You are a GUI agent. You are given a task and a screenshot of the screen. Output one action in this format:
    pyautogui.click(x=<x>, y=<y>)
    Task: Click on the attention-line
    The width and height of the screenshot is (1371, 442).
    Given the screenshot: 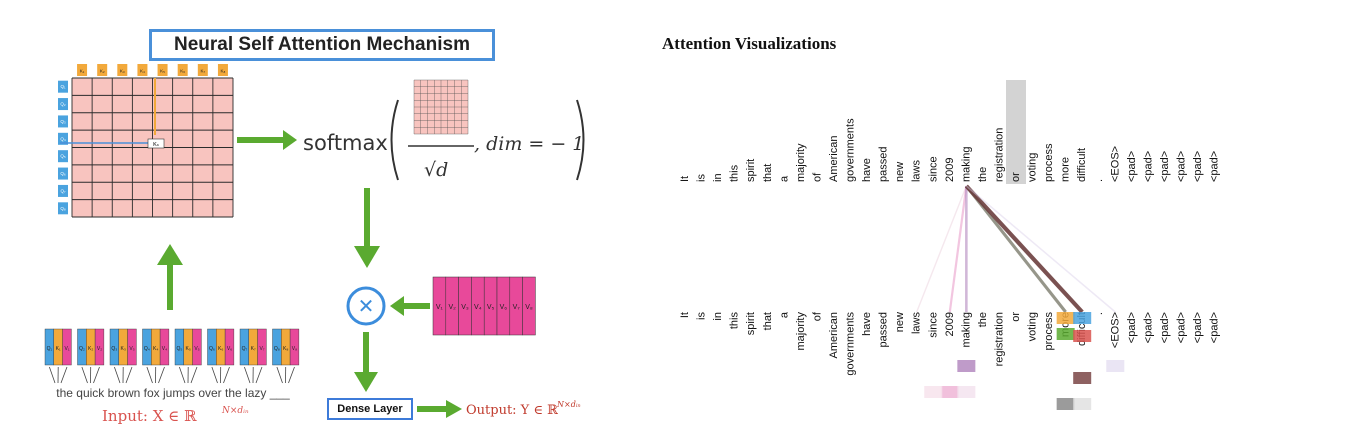 What is the action you would take?
    pyautogui.click(x=942, y=249)
    